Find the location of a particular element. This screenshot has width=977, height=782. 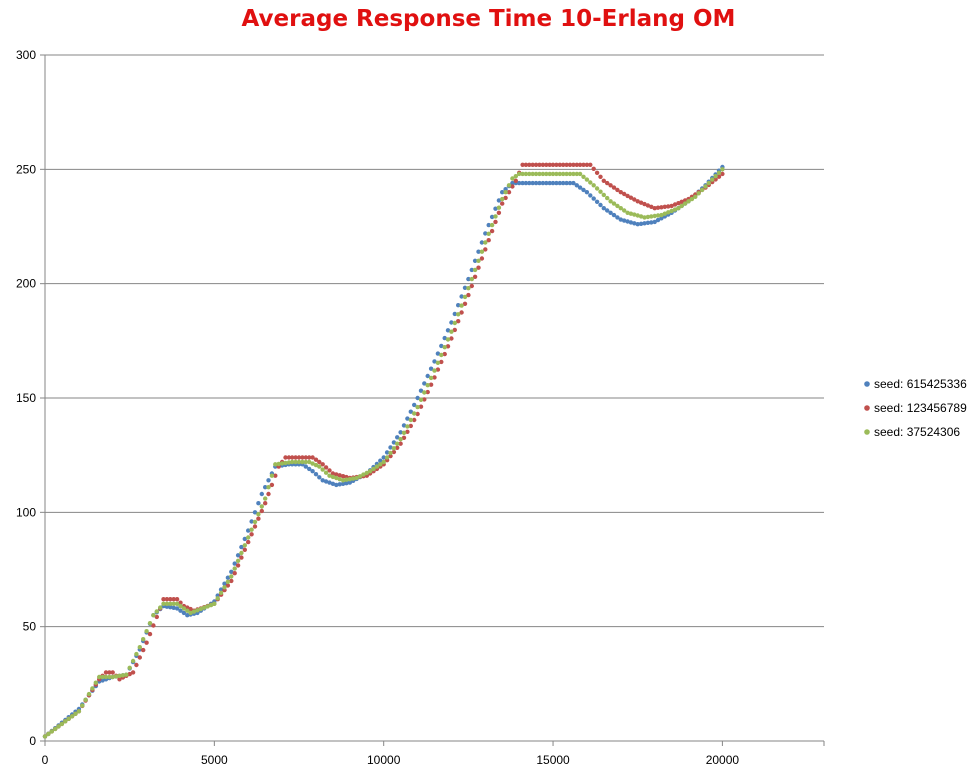

x-tick-label: 5000 is located at coordinates (214, 760).